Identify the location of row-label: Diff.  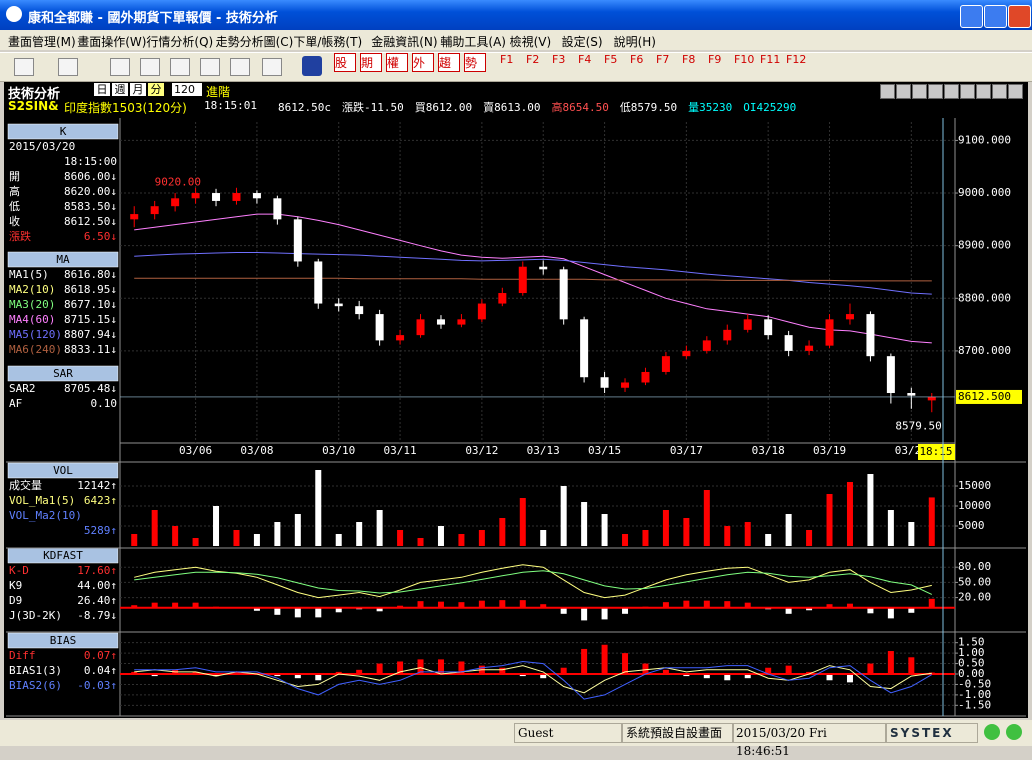
(22, 655).